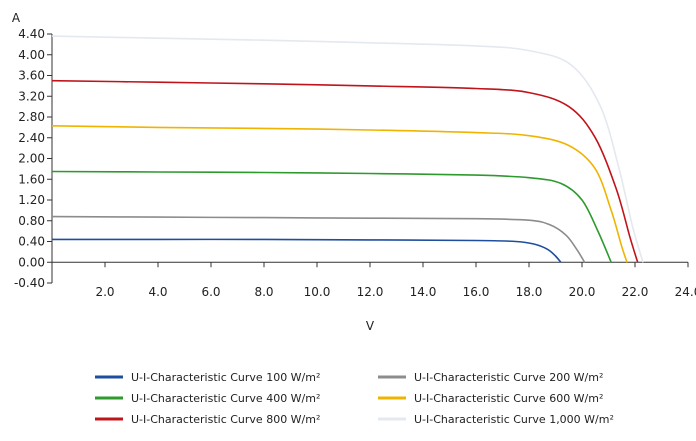 This screenshot has width=696, height=441. I want to click on legend-label: U-I-Characteristic Curve 100 W/m², so click(225, 377).